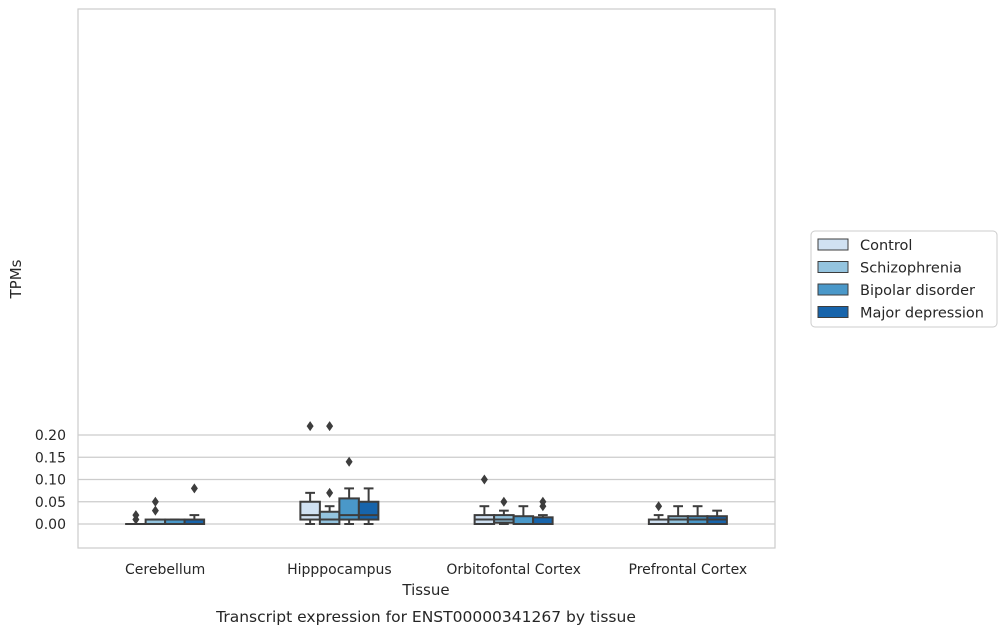 The width and height of the screenshot is (1007, 634). What do you see at coordinates (165, 570) in the screenshot?
I see `x-tick-label: Cerebellum` at bounding box center [165, 570].